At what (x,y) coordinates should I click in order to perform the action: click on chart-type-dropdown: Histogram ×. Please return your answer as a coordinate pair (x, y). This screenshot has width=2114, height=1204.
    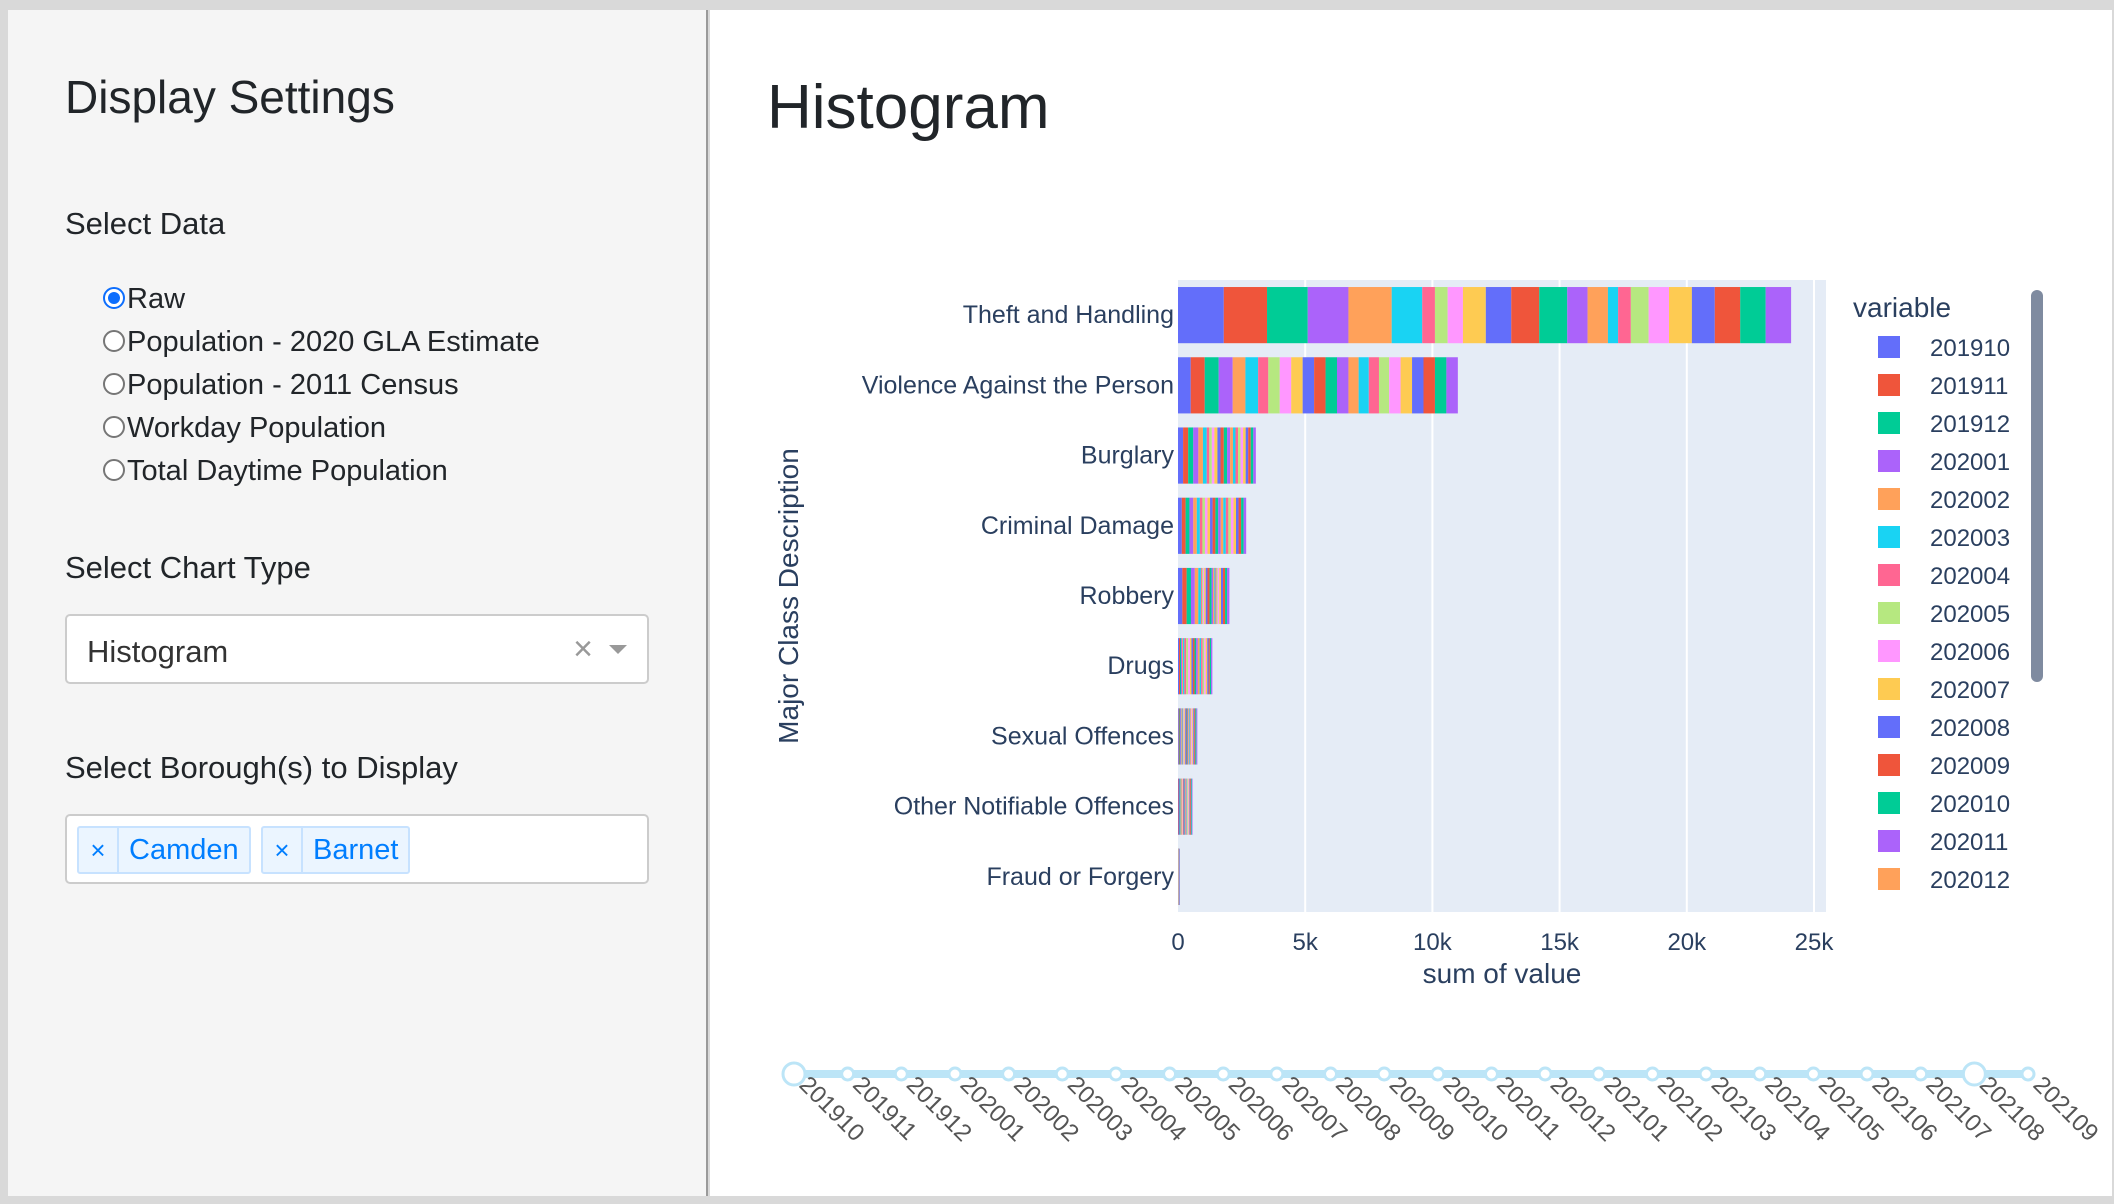
    Looking at the image, I should click on (357, 649).